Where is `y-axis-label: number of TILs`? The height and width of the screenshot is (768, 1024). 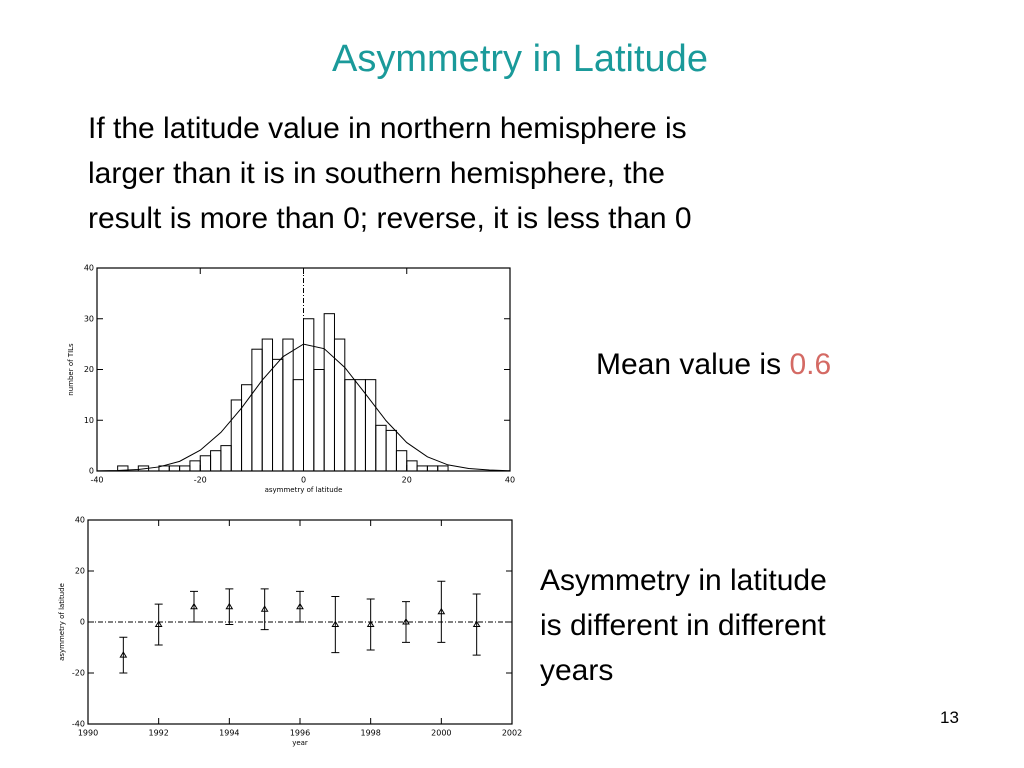
y-axis-label: number of TILs is located at coordinates (71, 369).